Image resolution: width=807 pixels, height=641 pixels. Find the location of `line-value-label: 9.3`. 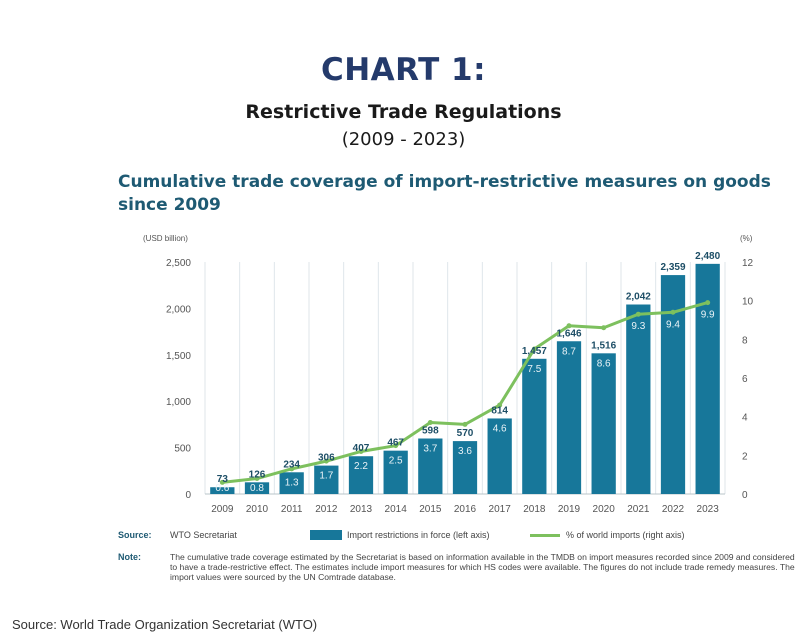

line-value-label: 9.3 is located at coordinates (638, 326).